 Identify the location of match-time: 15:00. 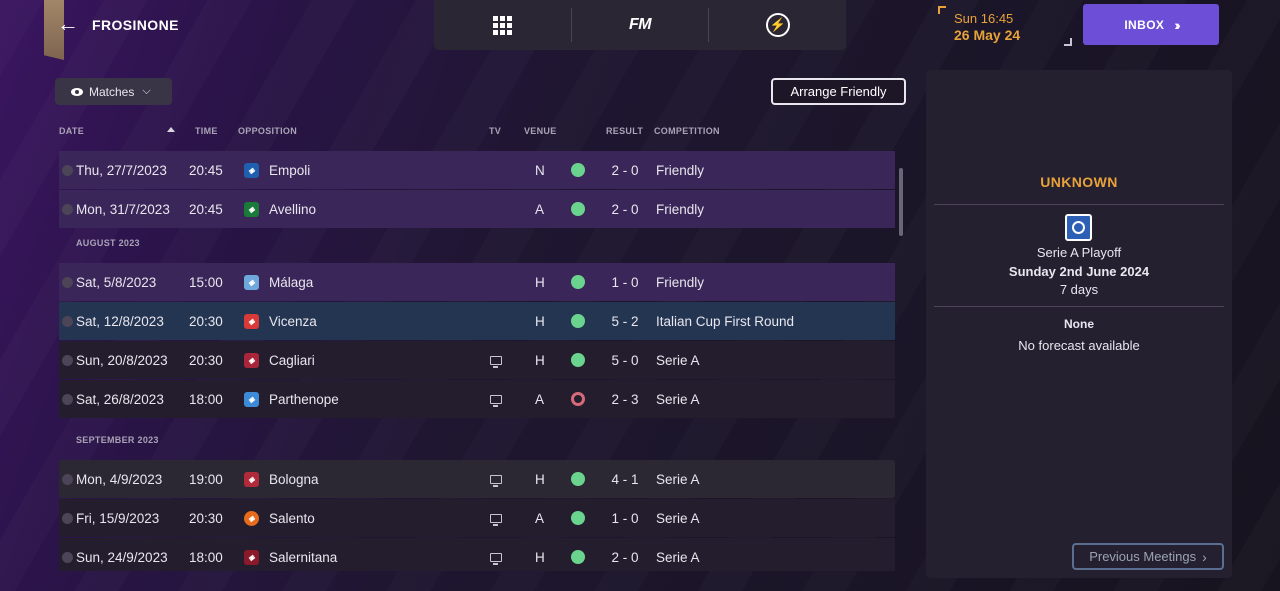
(206, 282).